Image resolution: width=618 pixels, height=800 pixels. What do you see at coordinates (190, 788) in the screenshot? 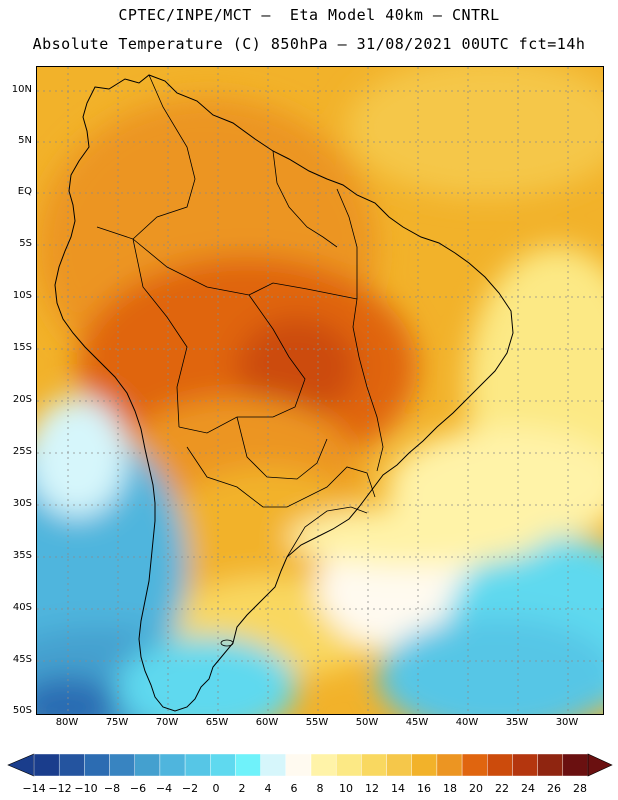
I see `colorbar-label: −2` at bounding box center [190, 788].